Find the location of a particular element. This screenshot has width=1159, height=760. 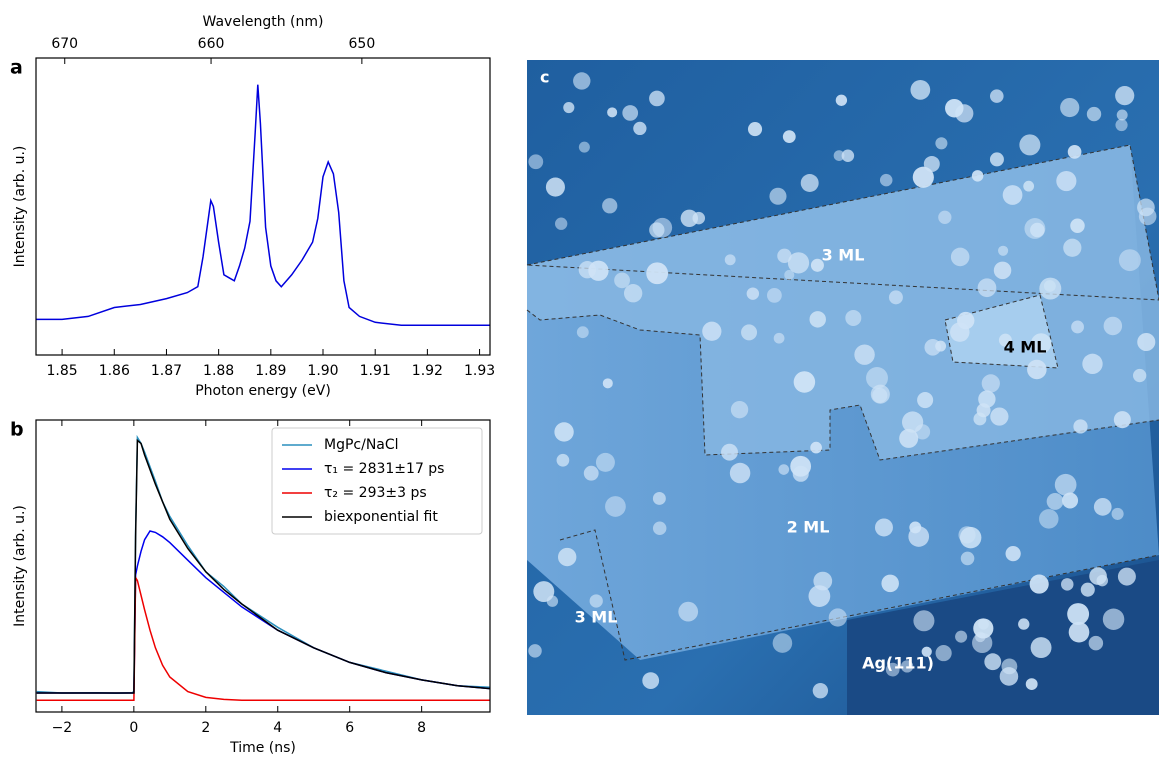

panel-label: b is located at coordinates (17, 430).